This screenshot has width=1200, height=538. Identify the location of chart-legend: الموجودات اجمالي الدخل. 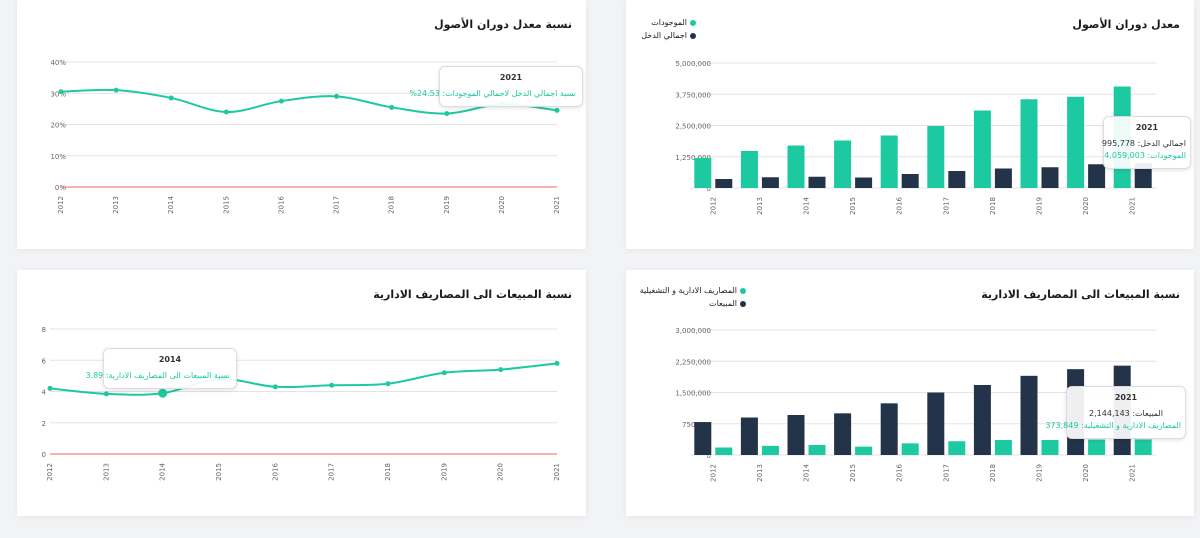
(666, 29).